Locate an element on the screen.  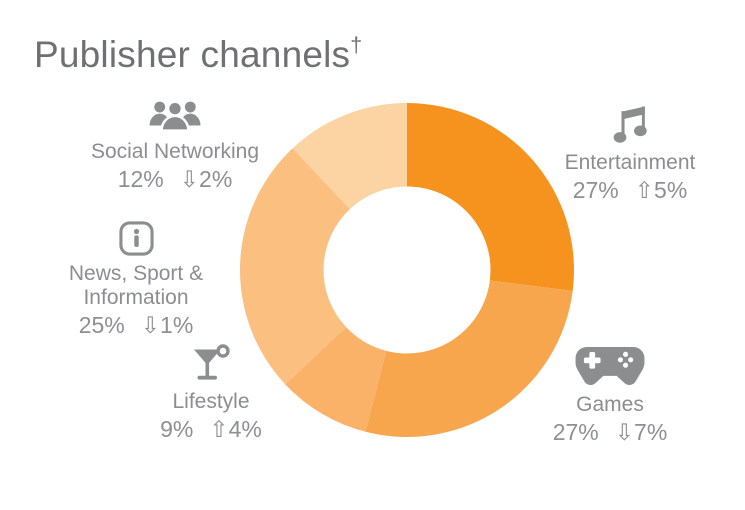
segment-stats: 9% ⇧4% is located at coordinates (211, 430).